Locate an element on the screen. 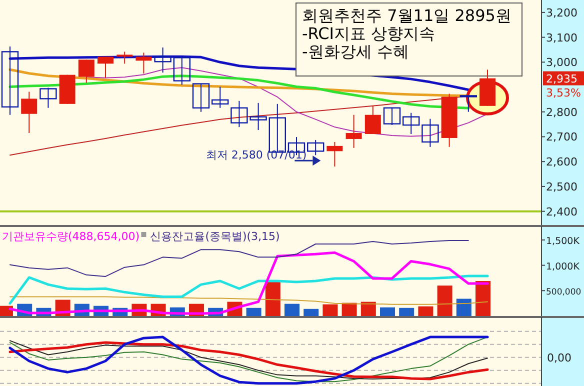 The width and height of the screenshot is (584, 386). y-tick-label: 2,800 is located at coordinates (562, 112).